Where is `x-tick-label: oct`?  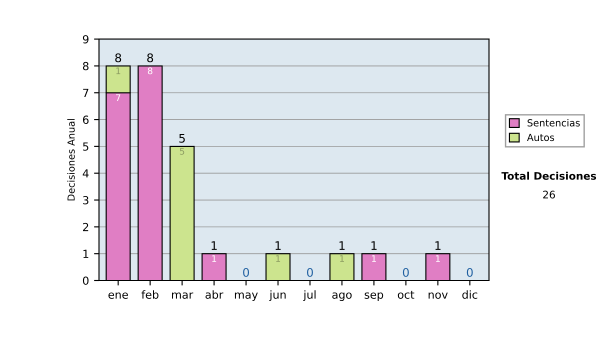 x-tick-label: oct is located at coordinates (406, 294).